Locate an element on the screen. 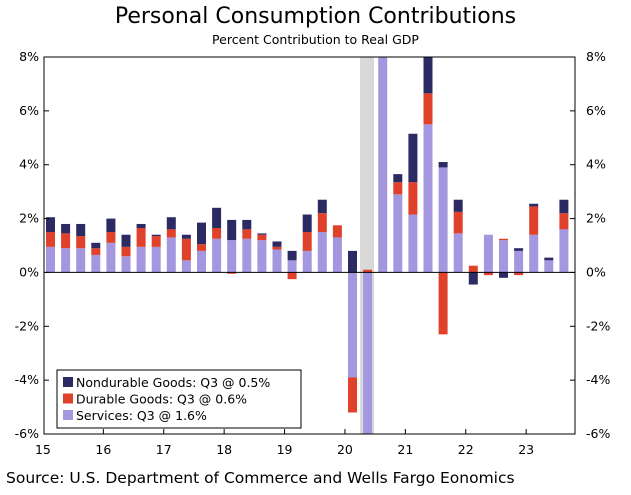 The width and height of the screenshot is (631, 495). bar-services-20Q2 is located at coordinates (368, 353).